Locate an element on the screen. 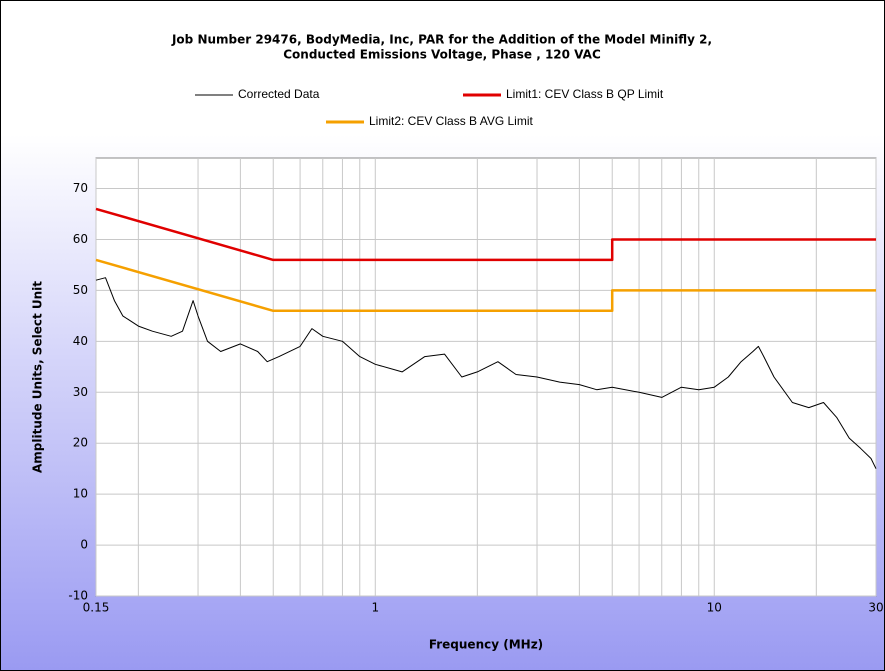 The width and height of the screenshot is (885, 671). x-tick-label: 1 is located at coordinates (375, 608).